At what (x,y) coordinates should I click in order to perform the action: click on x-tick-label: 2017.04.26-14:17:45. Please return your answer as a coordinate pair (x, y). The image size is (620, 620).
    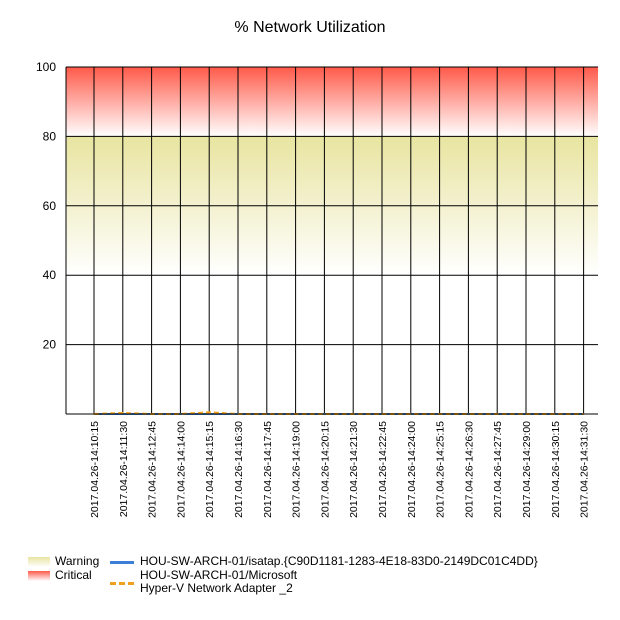
    Looking at the image, I should click on (268, 469).